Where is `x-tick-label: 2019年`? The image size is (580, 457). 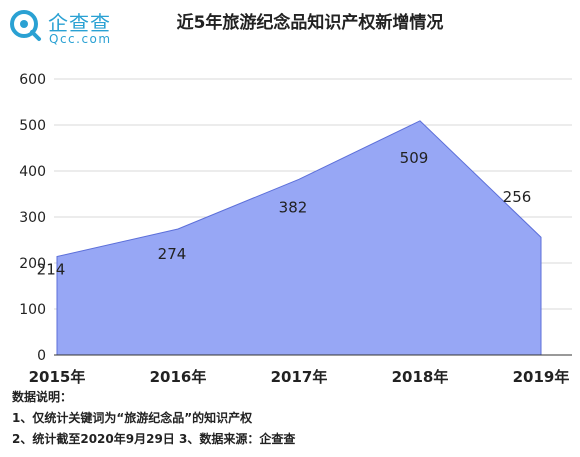
x-tick-label: 2019年 is located at coordinates (541, 376).